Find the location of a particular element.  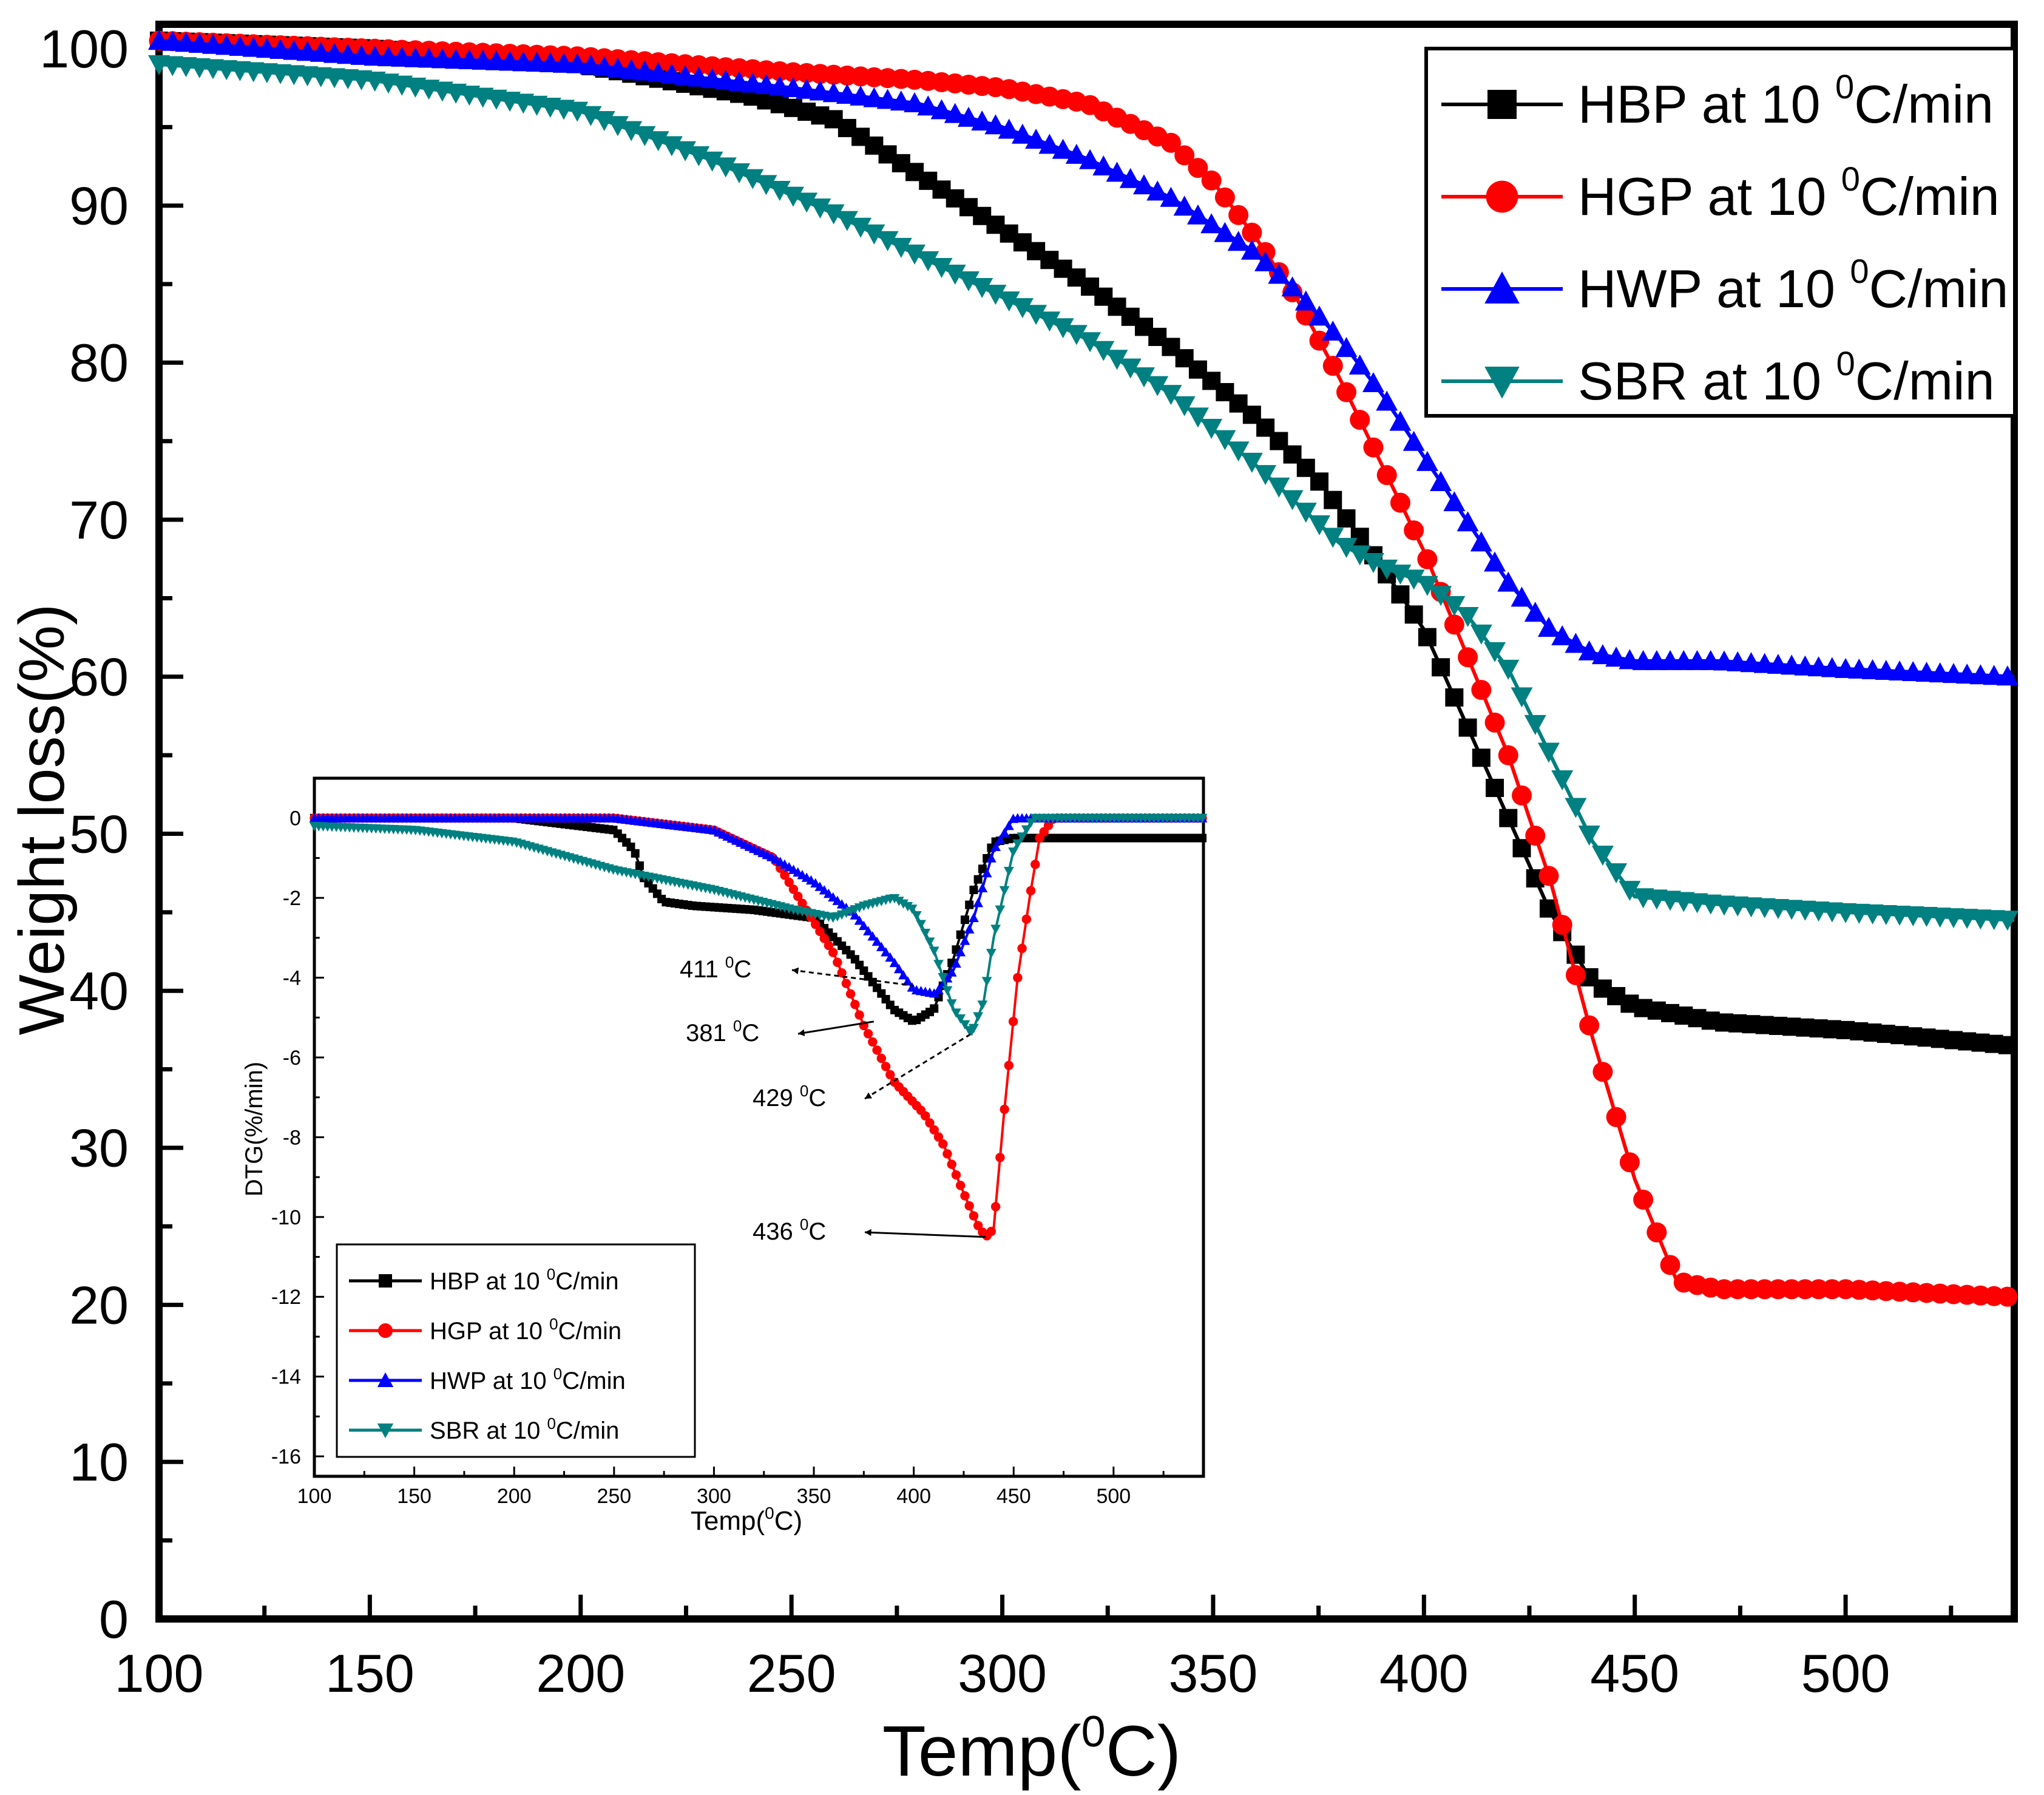

legend-label: HBP at 10 0C/min is located at coordinates (1786, 101).